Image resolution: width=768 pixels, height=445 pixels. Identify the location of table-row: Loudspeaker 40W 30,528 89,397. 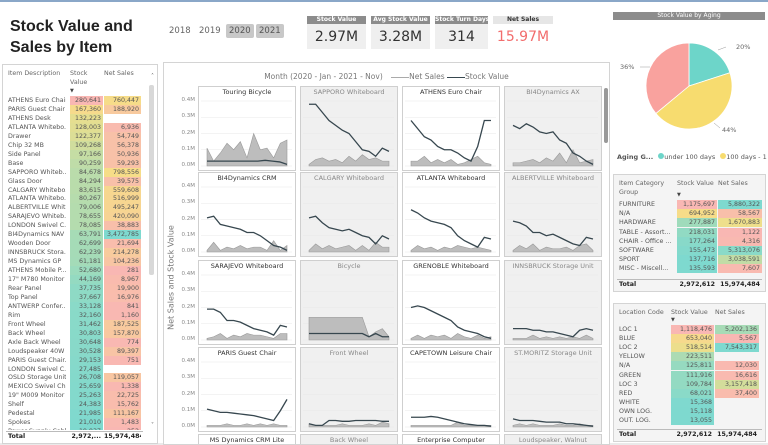
(74, 351).